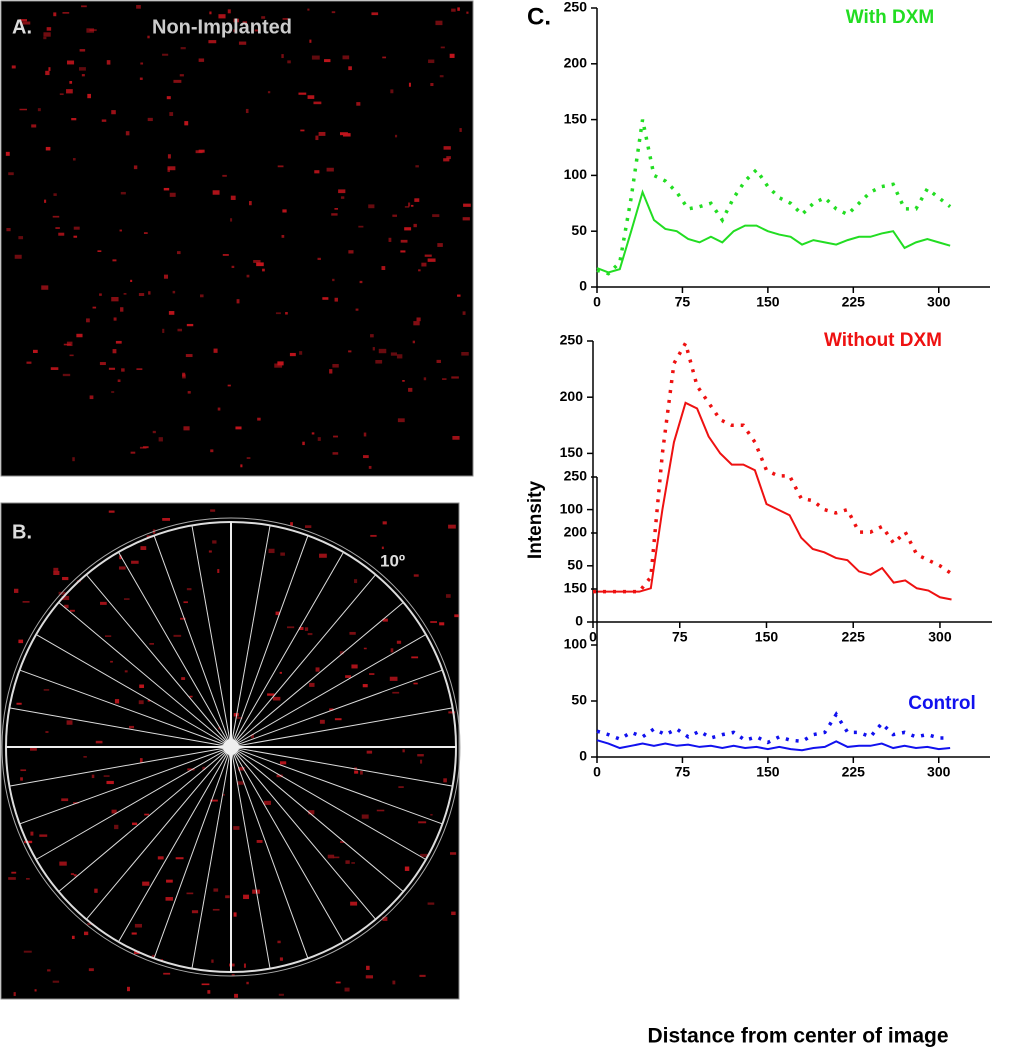 This screenshot has width=1014, height=1055. I want to click on x-axis-label: Distance from center of image, so click(797, 1036).